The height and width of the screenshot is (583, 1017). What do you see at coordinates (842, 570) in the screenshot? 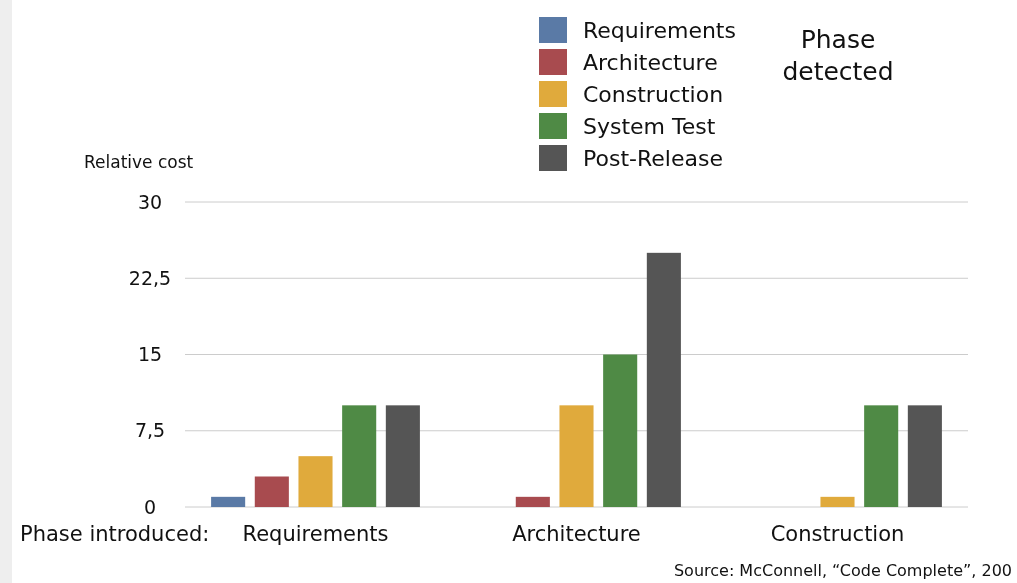
I see `source-note: Source: McConnell, “Code Complete”, 200` at bounding box center [842, 570].